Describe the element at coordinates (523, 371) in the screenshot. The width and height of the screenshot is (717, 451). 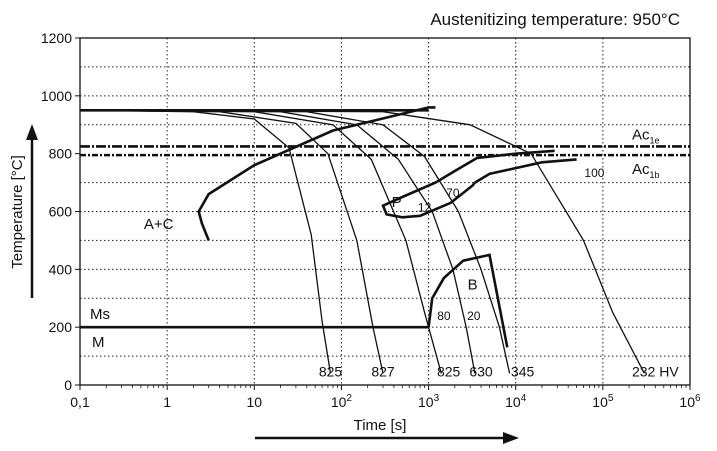
I see `hardness-label: 345` at that location.